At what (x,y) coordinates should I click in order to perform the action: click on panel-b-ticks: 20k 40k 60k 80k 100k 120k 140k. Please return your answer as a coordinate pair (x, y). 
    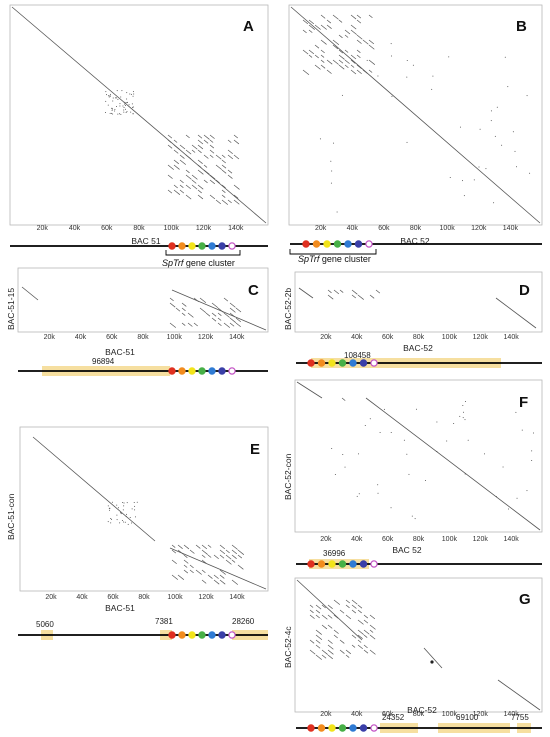
    Looking at the image, I should click on (416, 228).